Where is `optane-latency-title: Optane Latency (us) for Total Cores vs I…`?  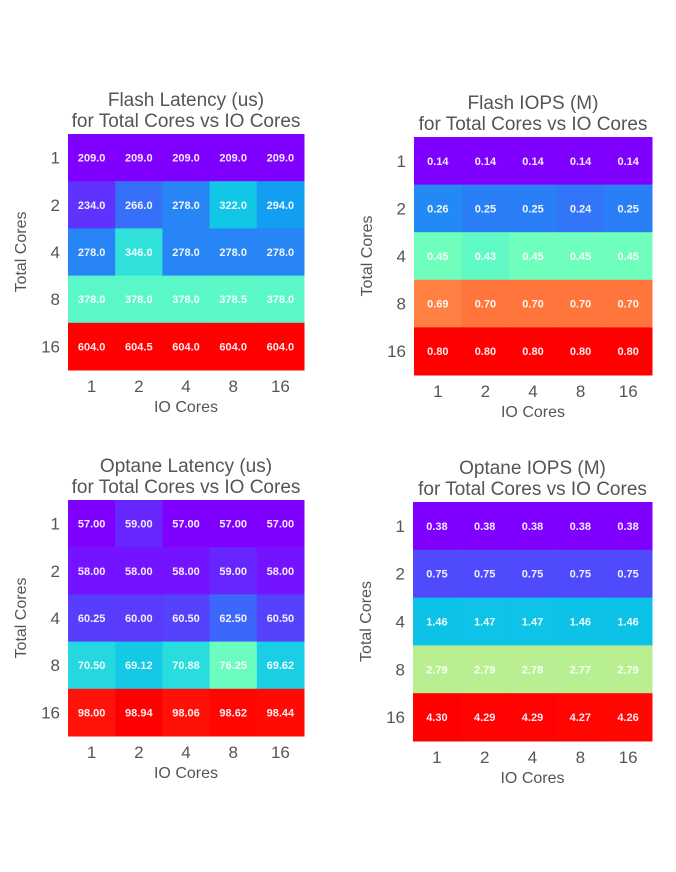 optane-latency-title: Optane Latency (us) for Total Cores vs I… is located at coordinates (186, 477).